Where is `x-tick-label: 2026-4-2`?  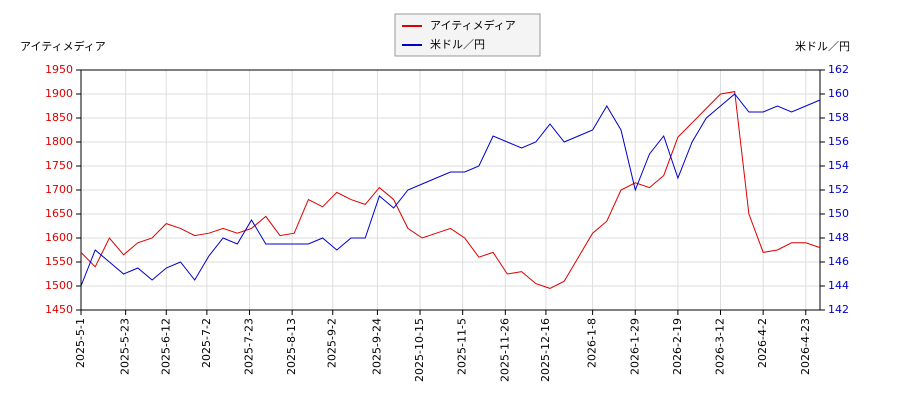 x-tick-label: 2026-4-2 is located at coordinates (762, 343).